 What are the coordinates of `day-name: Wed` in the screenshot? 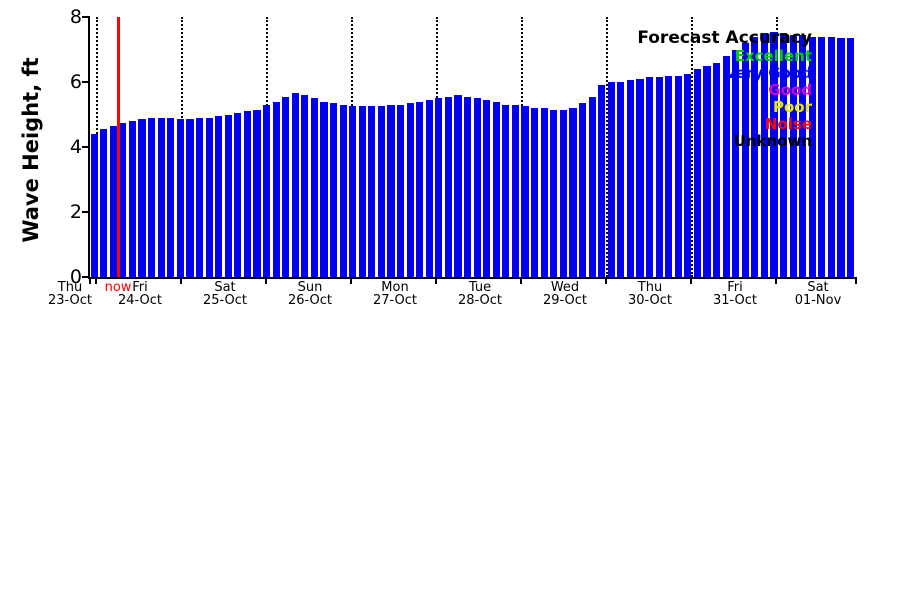 It's located at (565, 287).